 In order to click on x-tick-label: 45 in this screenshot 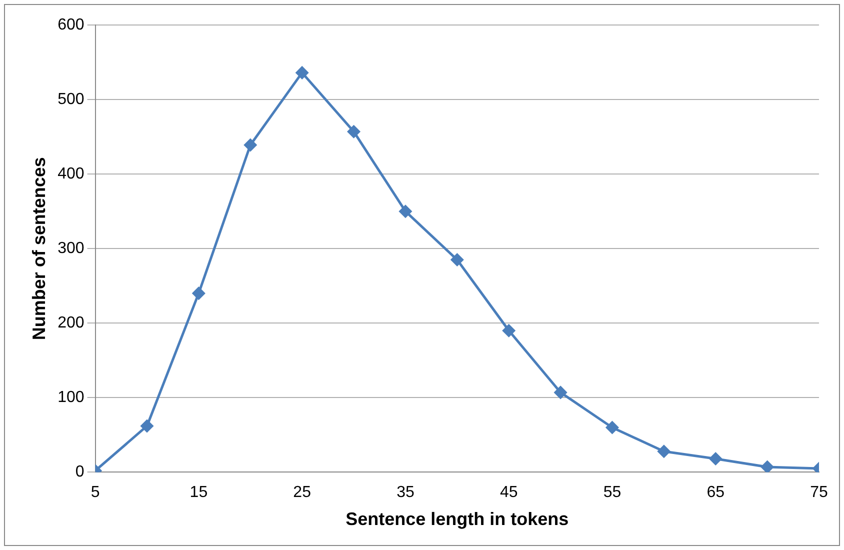, I will do `click(509, 493)`.